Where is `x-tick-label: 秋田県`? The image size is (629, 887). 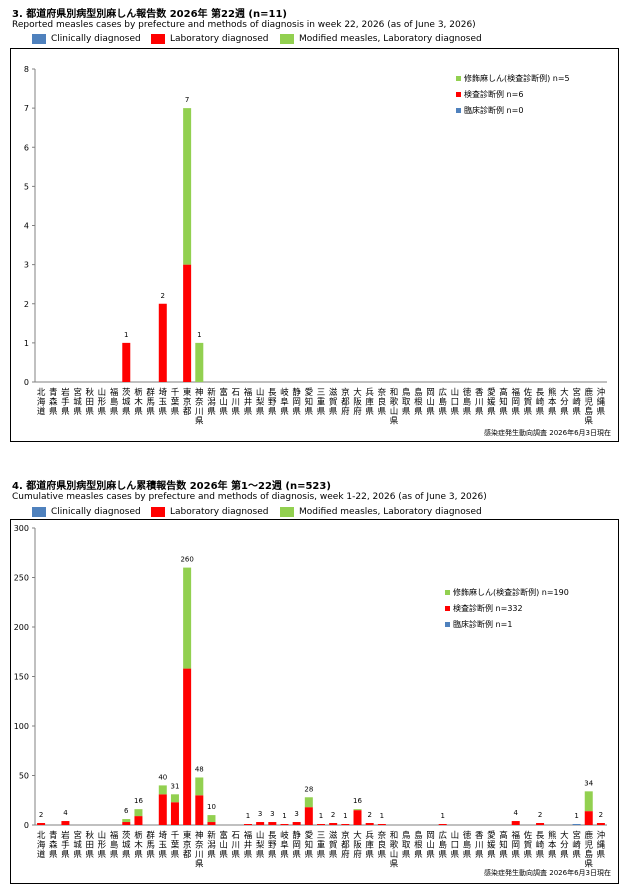
x-tick-label: 秋田県 is located at coordinates (90, 402).